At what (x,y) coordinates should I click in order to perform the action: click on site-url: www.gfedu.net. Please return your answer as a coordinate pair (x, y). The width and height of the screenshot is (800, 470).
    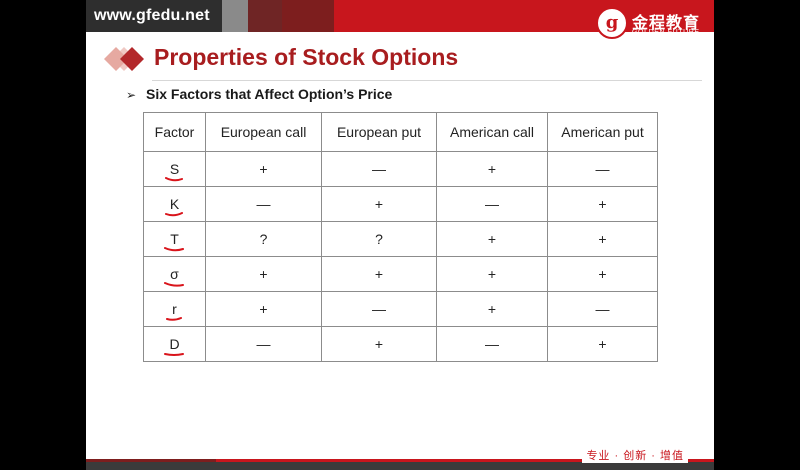
    Looking at the image, I should click on (152, 15).